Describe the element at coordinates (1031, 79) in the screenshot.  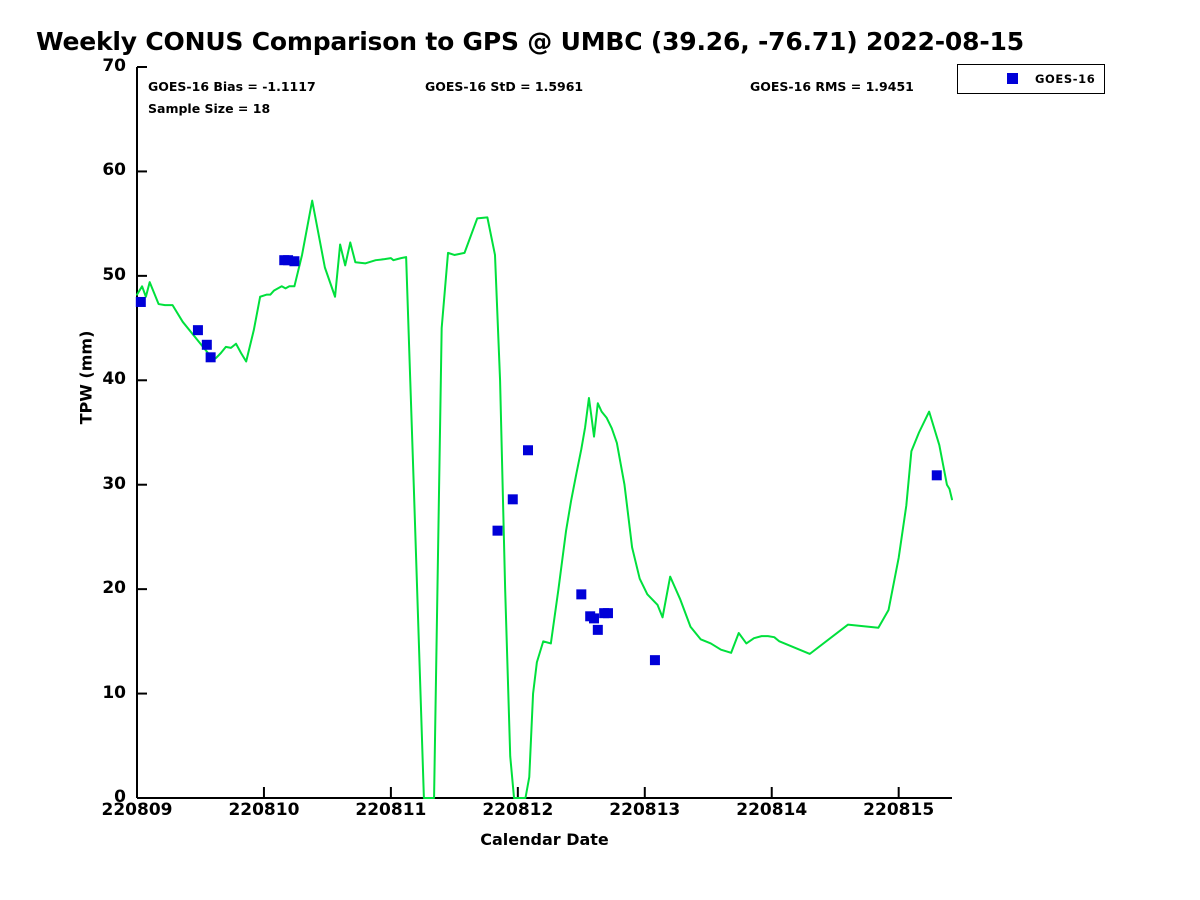
I see `legend-box` at that location.